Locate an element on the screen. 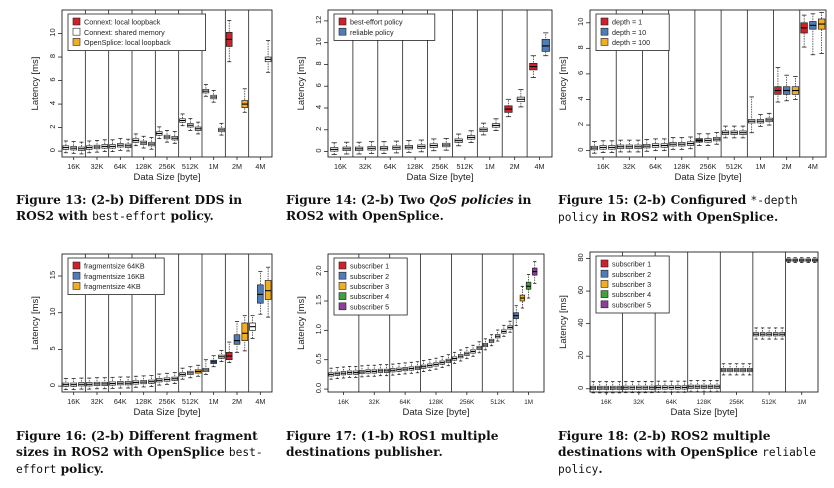 The width and height of the screenshot is (834, 488). x-tick-label: 512K is located at coordinates (734, 166).